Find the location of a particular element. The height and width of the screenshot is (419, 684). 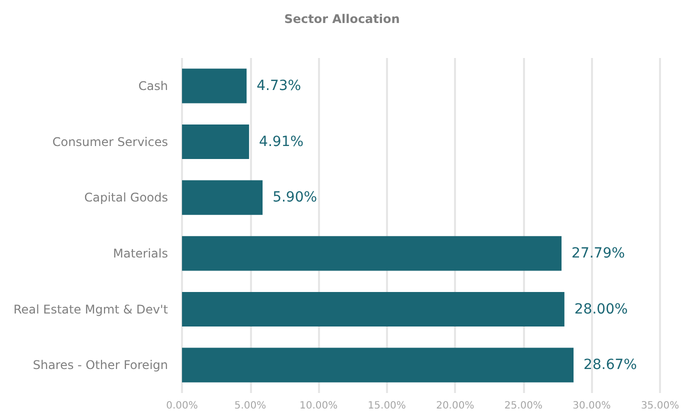

y-tick-label: Cash is located at coordinates (153, 85).